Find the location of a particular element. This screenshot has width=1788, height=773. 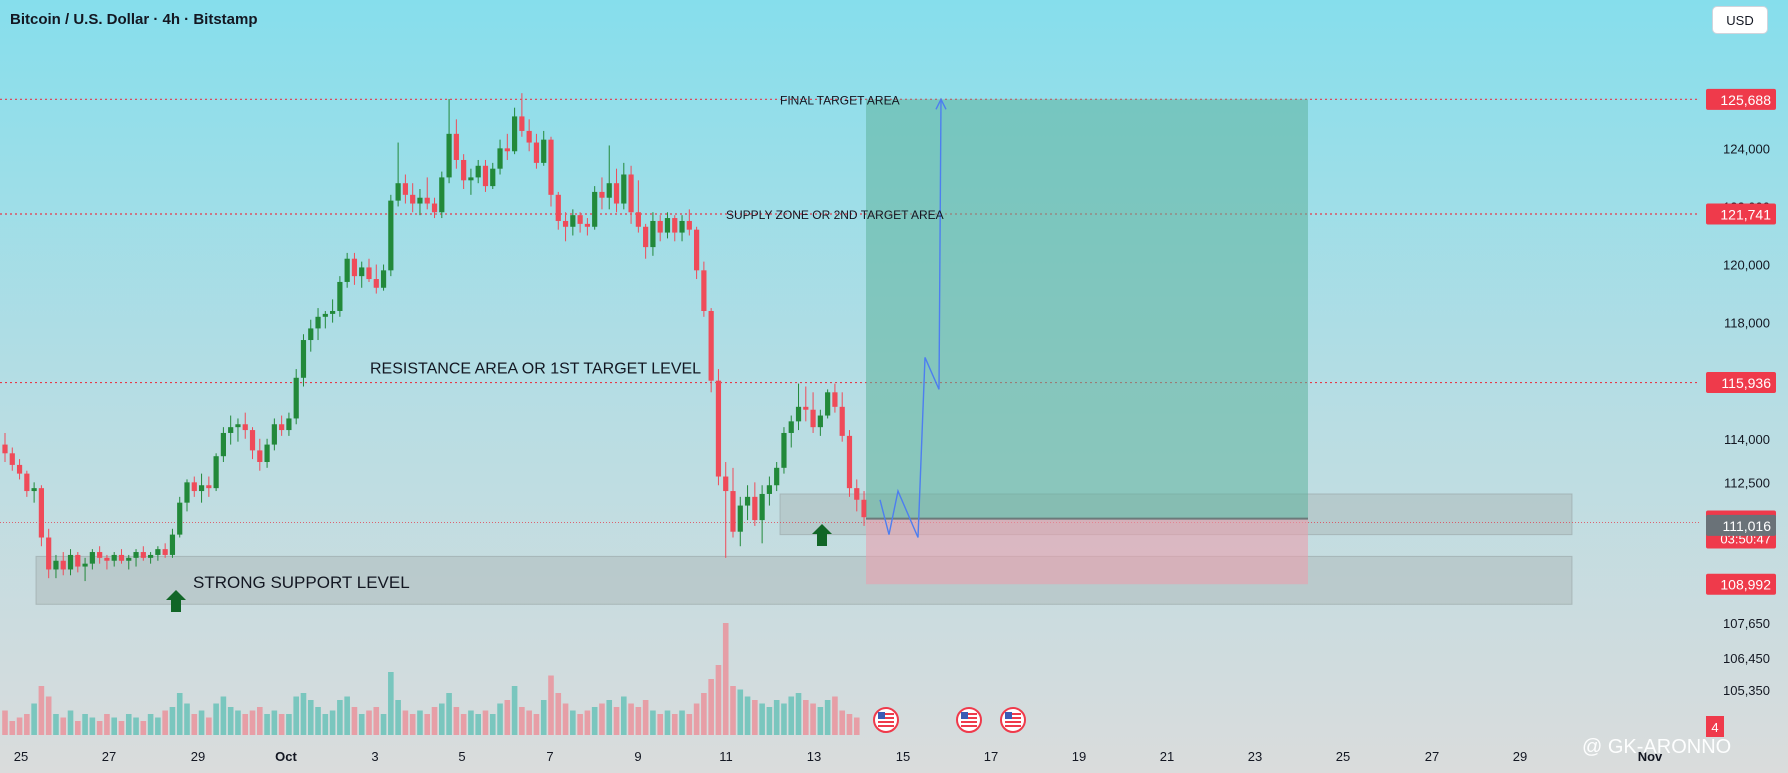

x-tick-label: 5 is located at coordinates (461, 756).